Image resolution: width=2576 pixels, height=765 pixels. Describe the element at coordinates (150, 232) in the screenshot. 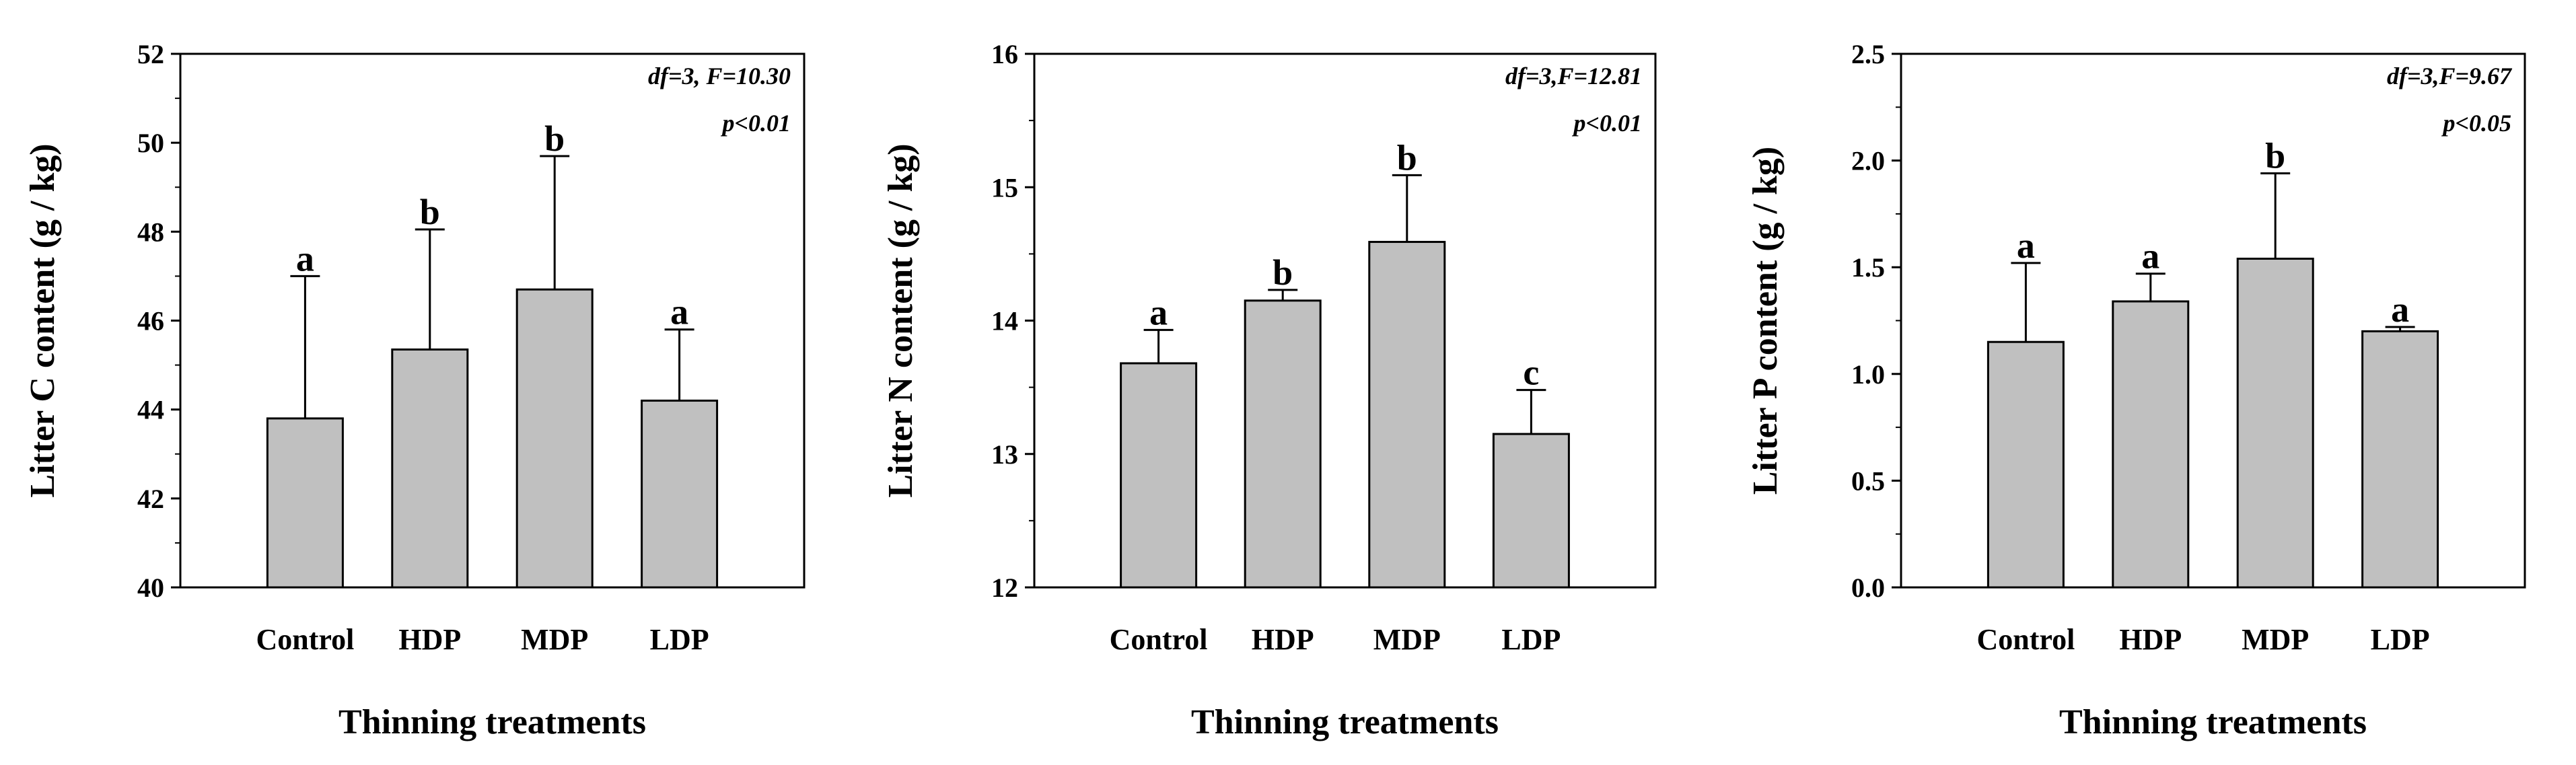

I see `y-tick-label: 48` at that location.